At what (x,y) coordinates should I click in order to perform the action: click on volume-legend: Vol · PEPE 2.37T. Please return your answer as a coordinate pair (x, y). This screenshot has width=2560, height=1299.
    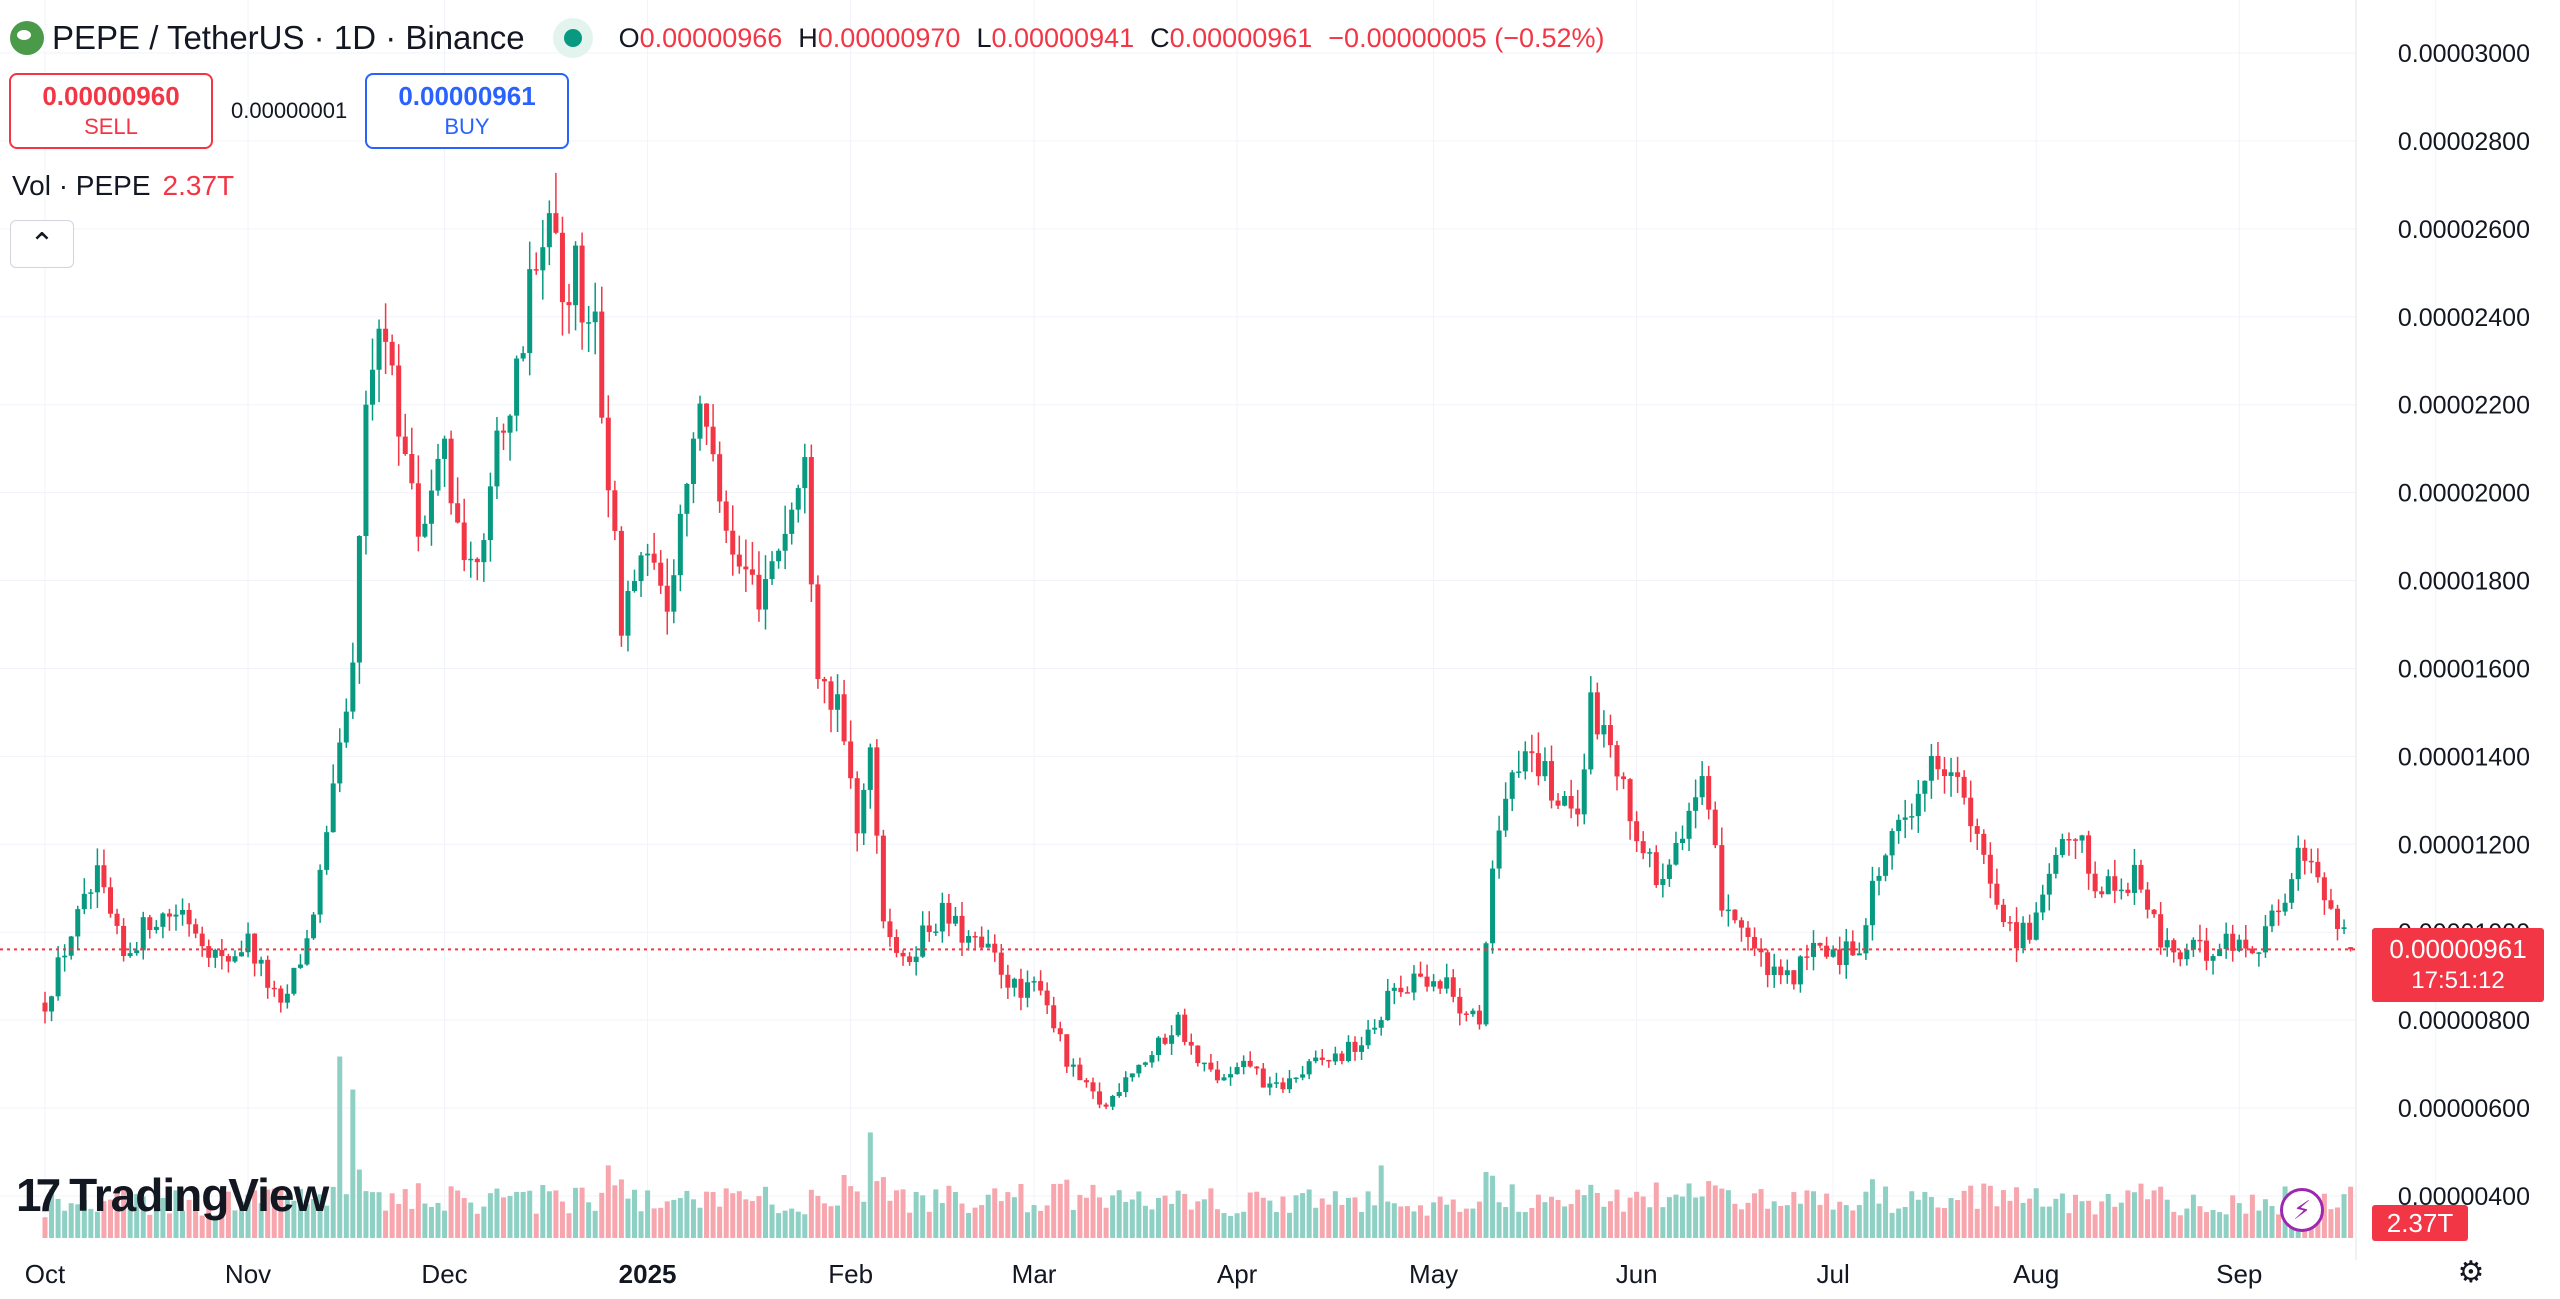
    Looking at the image, I should click on (123, 186).